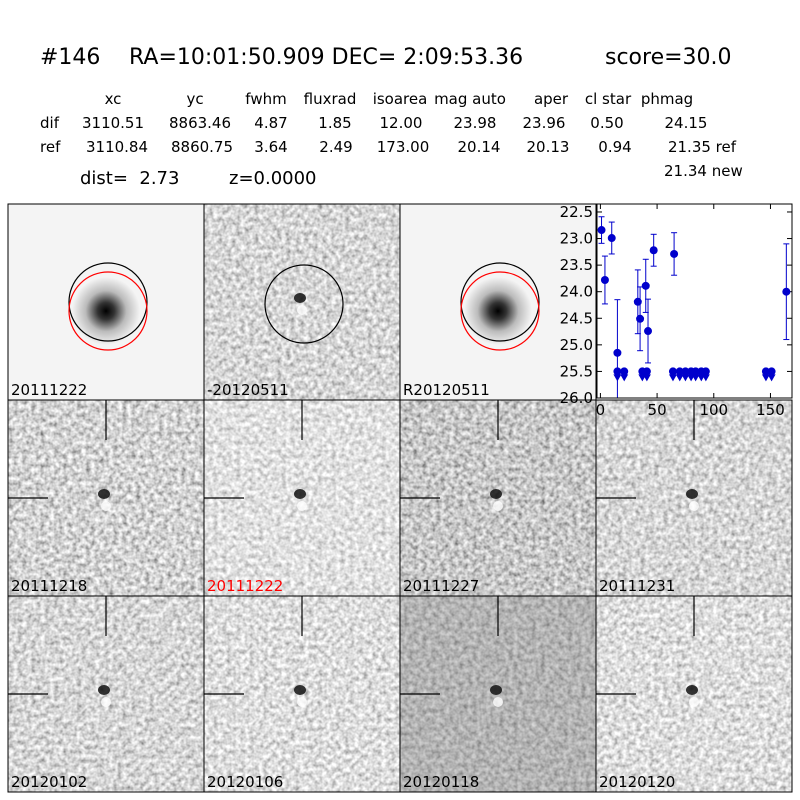 This screenshot has height=800, width=800. Describe the element at coordinates (49, 586) in the screenshot. I see `stamp-label: 20111218` at that location.